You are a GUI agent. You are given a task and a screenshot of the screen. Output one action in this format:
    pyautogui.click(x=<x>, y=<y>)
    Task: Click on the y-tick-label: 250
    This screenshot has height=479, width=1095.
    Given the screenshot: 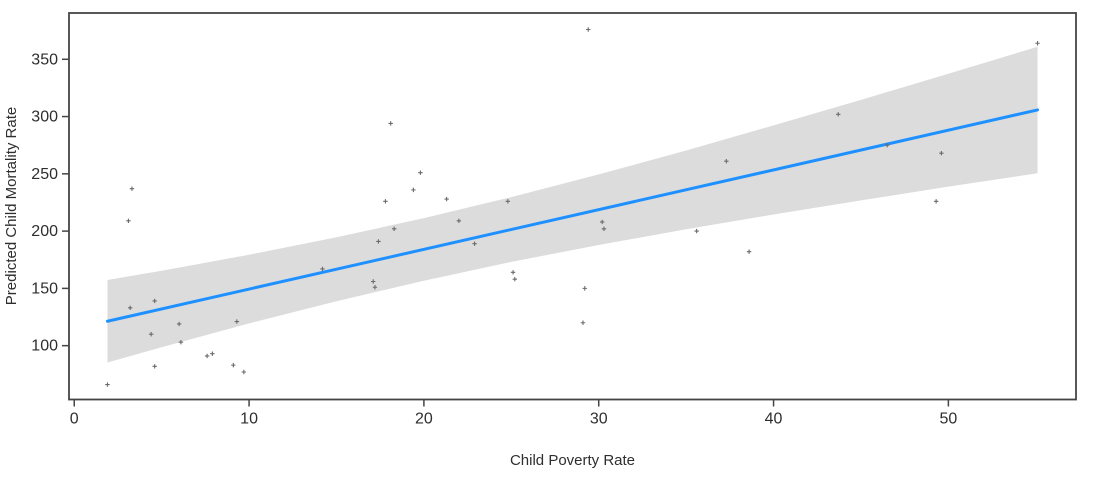 What is the action you would take?
    pyautogui.click(x=44, y=174)
    